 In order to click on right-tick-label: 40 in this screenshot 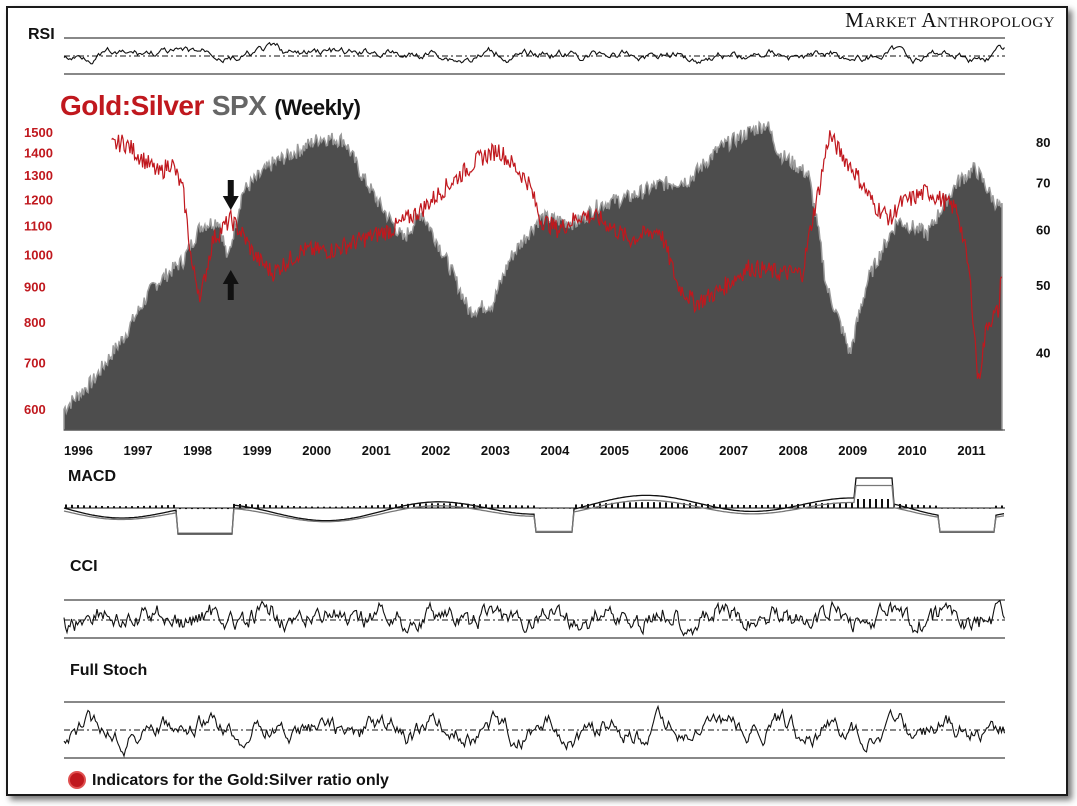, I will do `click(1043, 353)`.